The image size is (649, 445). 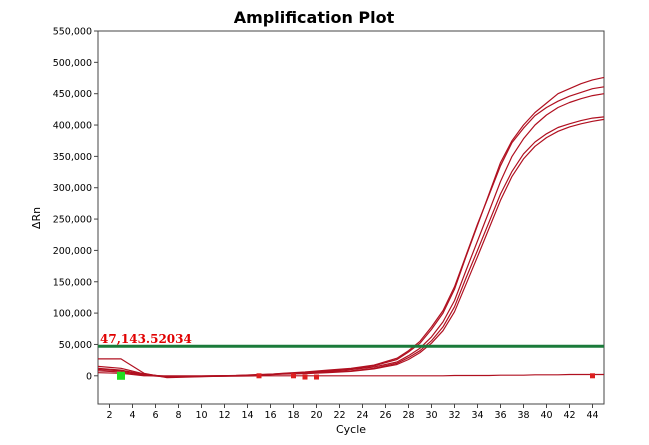 I want to click on x-tick-label: 24, so click(x=362, y=415).